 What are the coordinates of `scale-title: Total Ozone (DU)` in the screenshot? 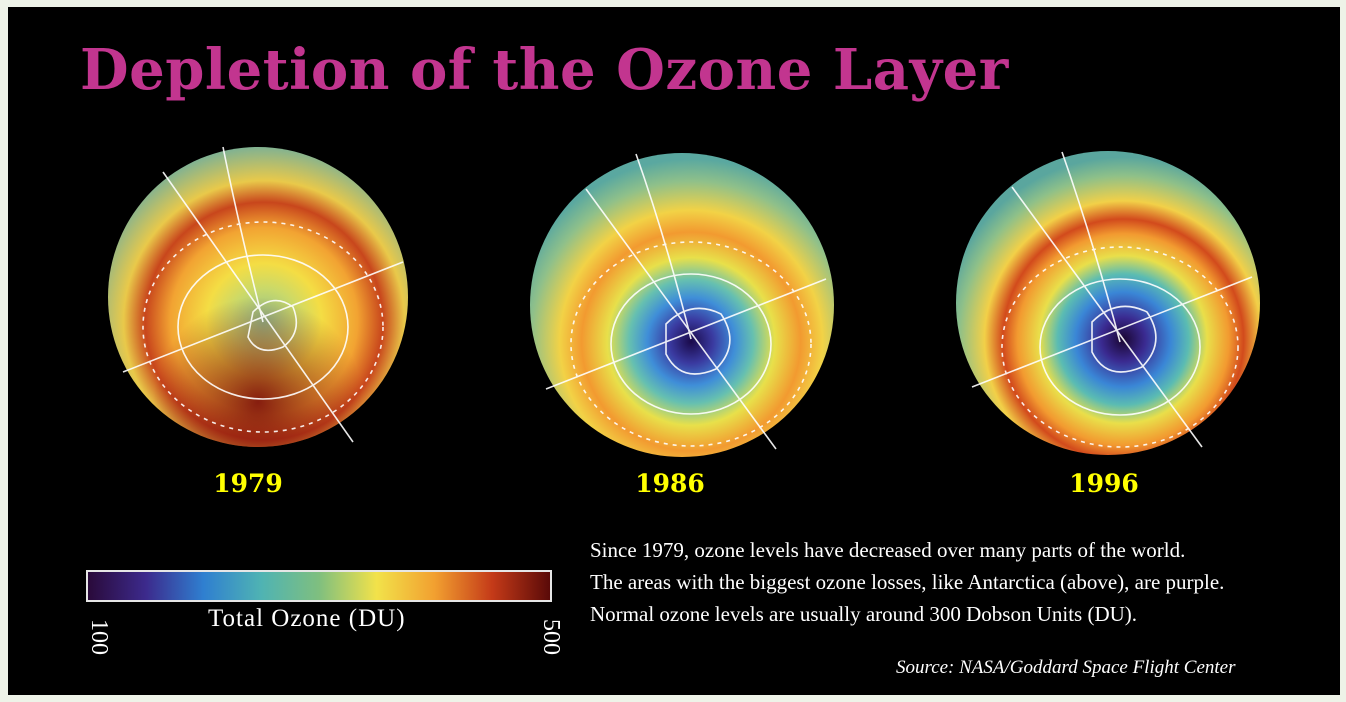 It's located at (307, 618).